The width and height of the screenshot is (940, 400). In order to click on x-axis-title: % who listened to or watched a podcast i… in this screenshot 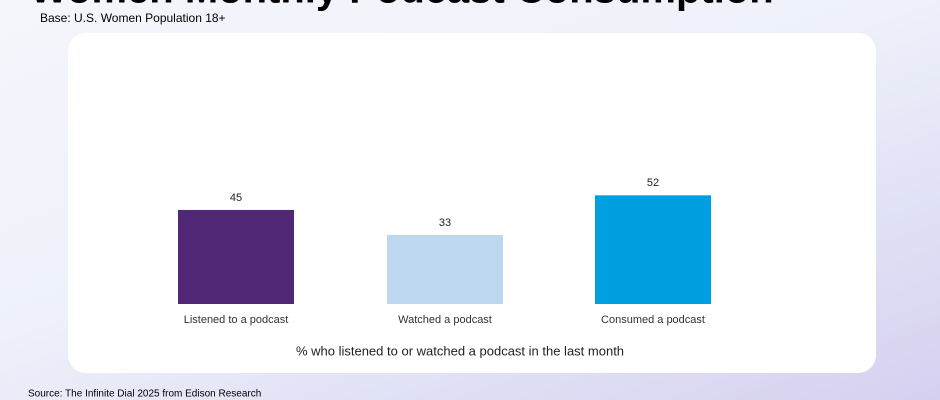, I will do `click(460, 350)`.